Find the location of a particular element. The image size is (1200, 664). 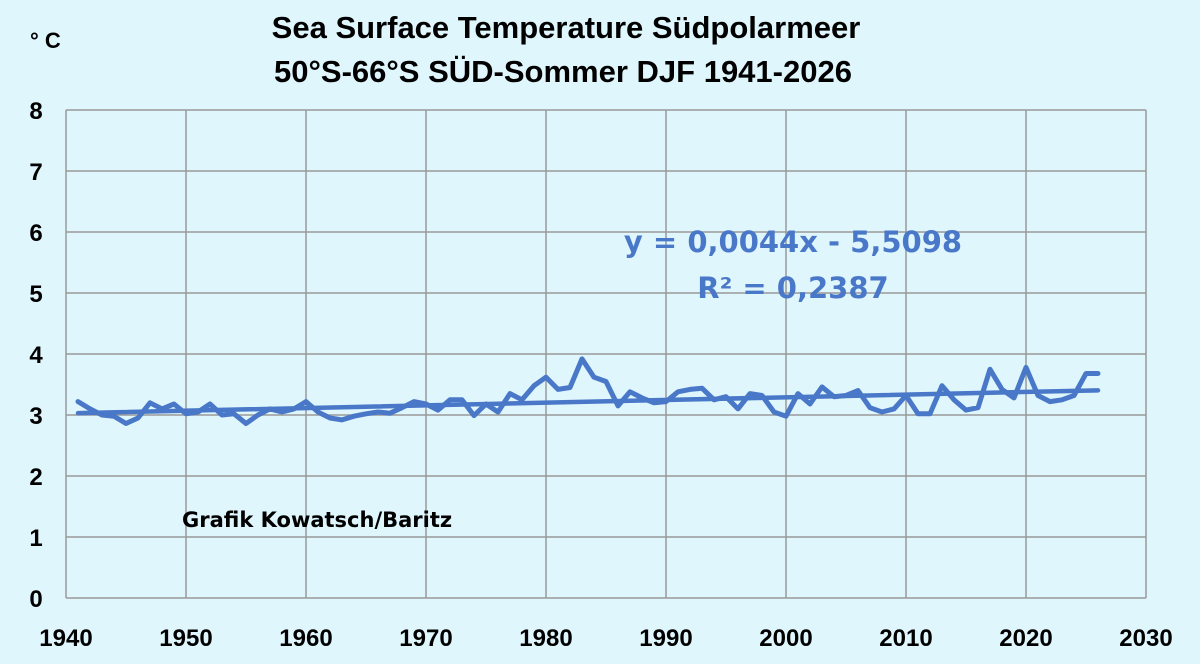

series-line is located at coordinates (588, 391).